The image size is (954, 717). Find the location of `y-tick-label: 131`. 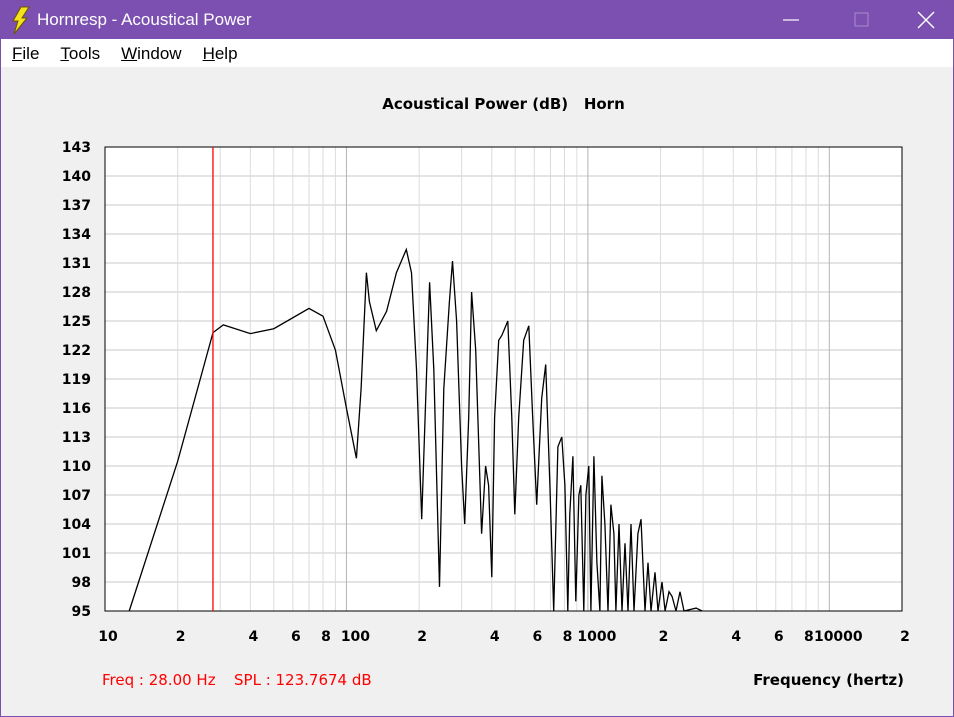

y-tick-label: 131 is located at coordinates (76, 264).